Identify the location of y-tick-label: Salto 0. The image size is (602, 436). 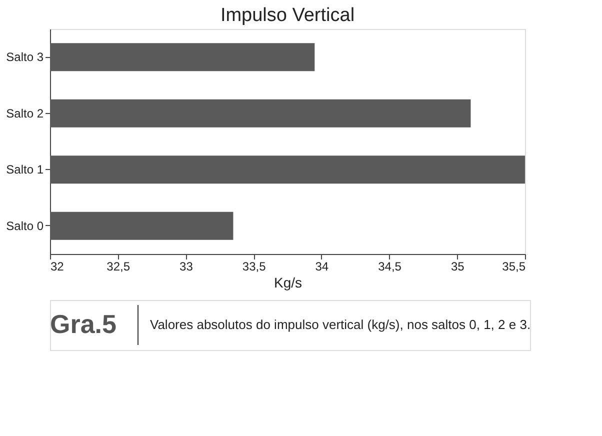
(25, 225).